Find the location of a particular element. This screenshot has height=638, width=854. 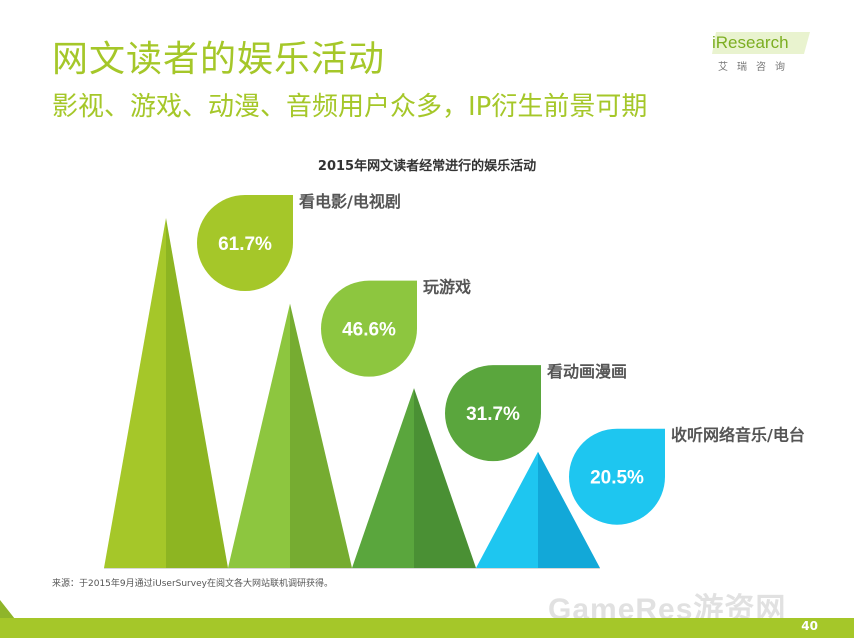

data-label-1: 46.6% is located at coordinates (369, 330).